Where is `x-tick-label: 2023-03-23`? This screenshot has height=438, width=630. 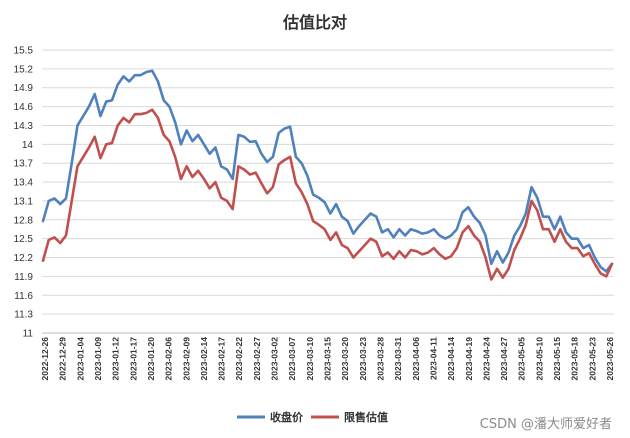 x-tick-label: 2023-03-23 is located at coordinates (363, 359).